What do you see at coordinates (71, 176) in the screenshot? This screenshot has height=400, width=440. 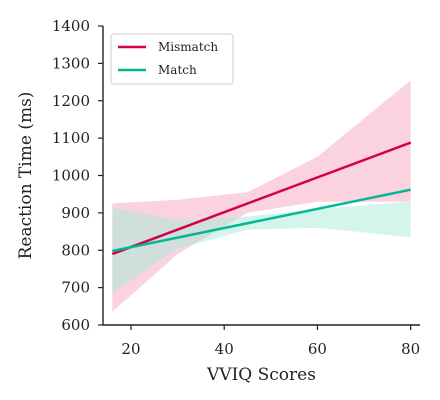 I see `y-tick-label: 1000` at bounding box center [71, 176].